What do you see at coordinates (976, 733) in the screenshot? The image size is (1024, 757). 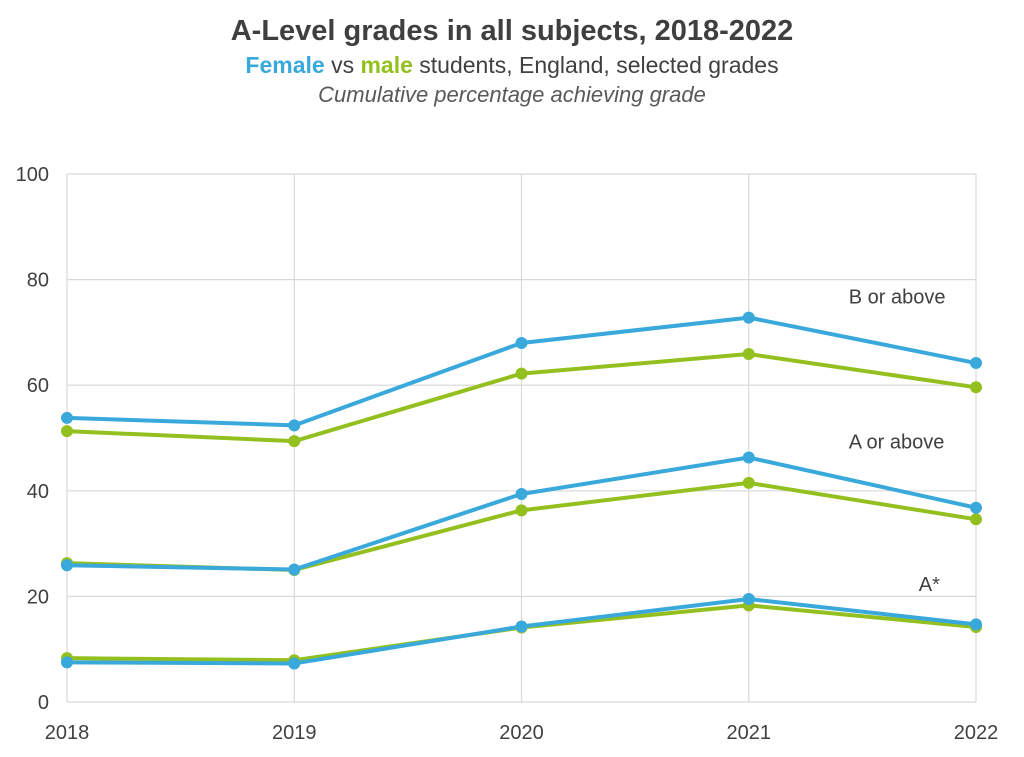 I see `x-tick-label: 2022` at bounding box center [976, 733].